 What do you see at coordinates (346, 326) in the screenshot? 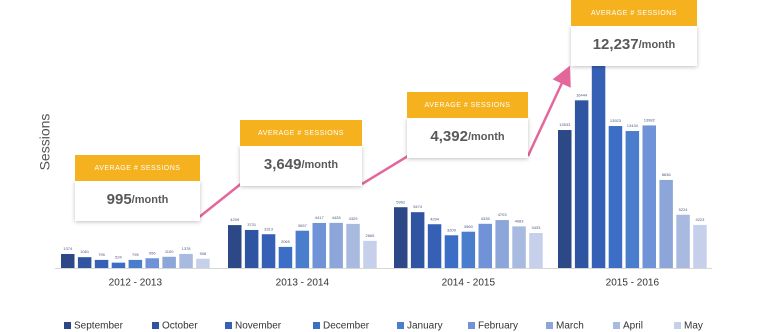
I see `legend-label: December` at bounding box center [346, 326].